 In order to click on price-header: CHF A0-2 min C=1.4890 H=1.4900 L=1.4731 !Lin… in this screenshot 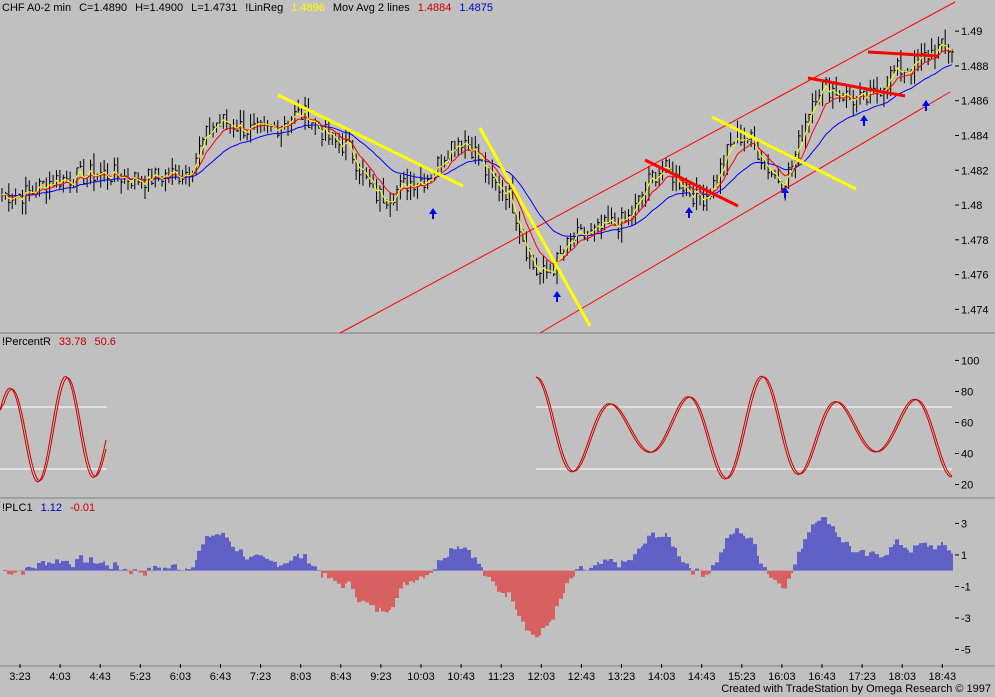, I will do `click(251, 8)`.